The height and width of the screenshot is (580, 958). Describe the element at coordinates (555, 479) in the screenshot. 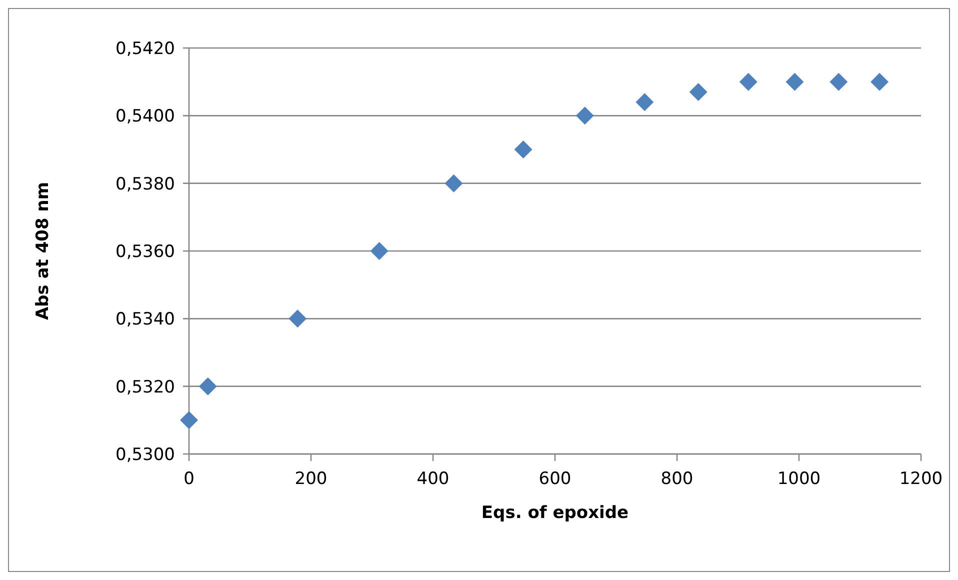

I see `x-tick-label: 600` at that location.